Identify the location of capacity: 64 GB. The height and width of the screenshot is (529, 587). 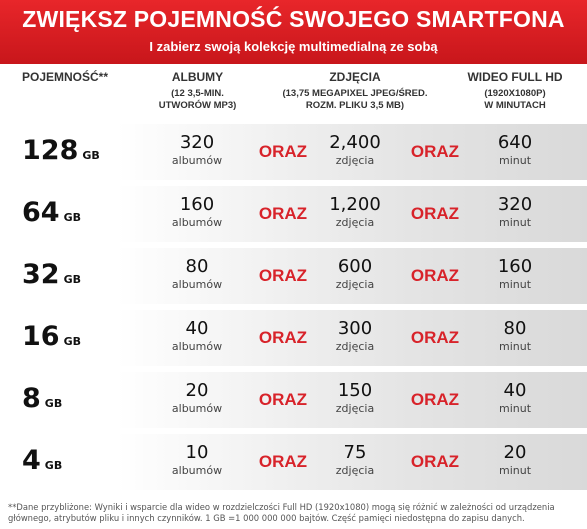
(51, 212).